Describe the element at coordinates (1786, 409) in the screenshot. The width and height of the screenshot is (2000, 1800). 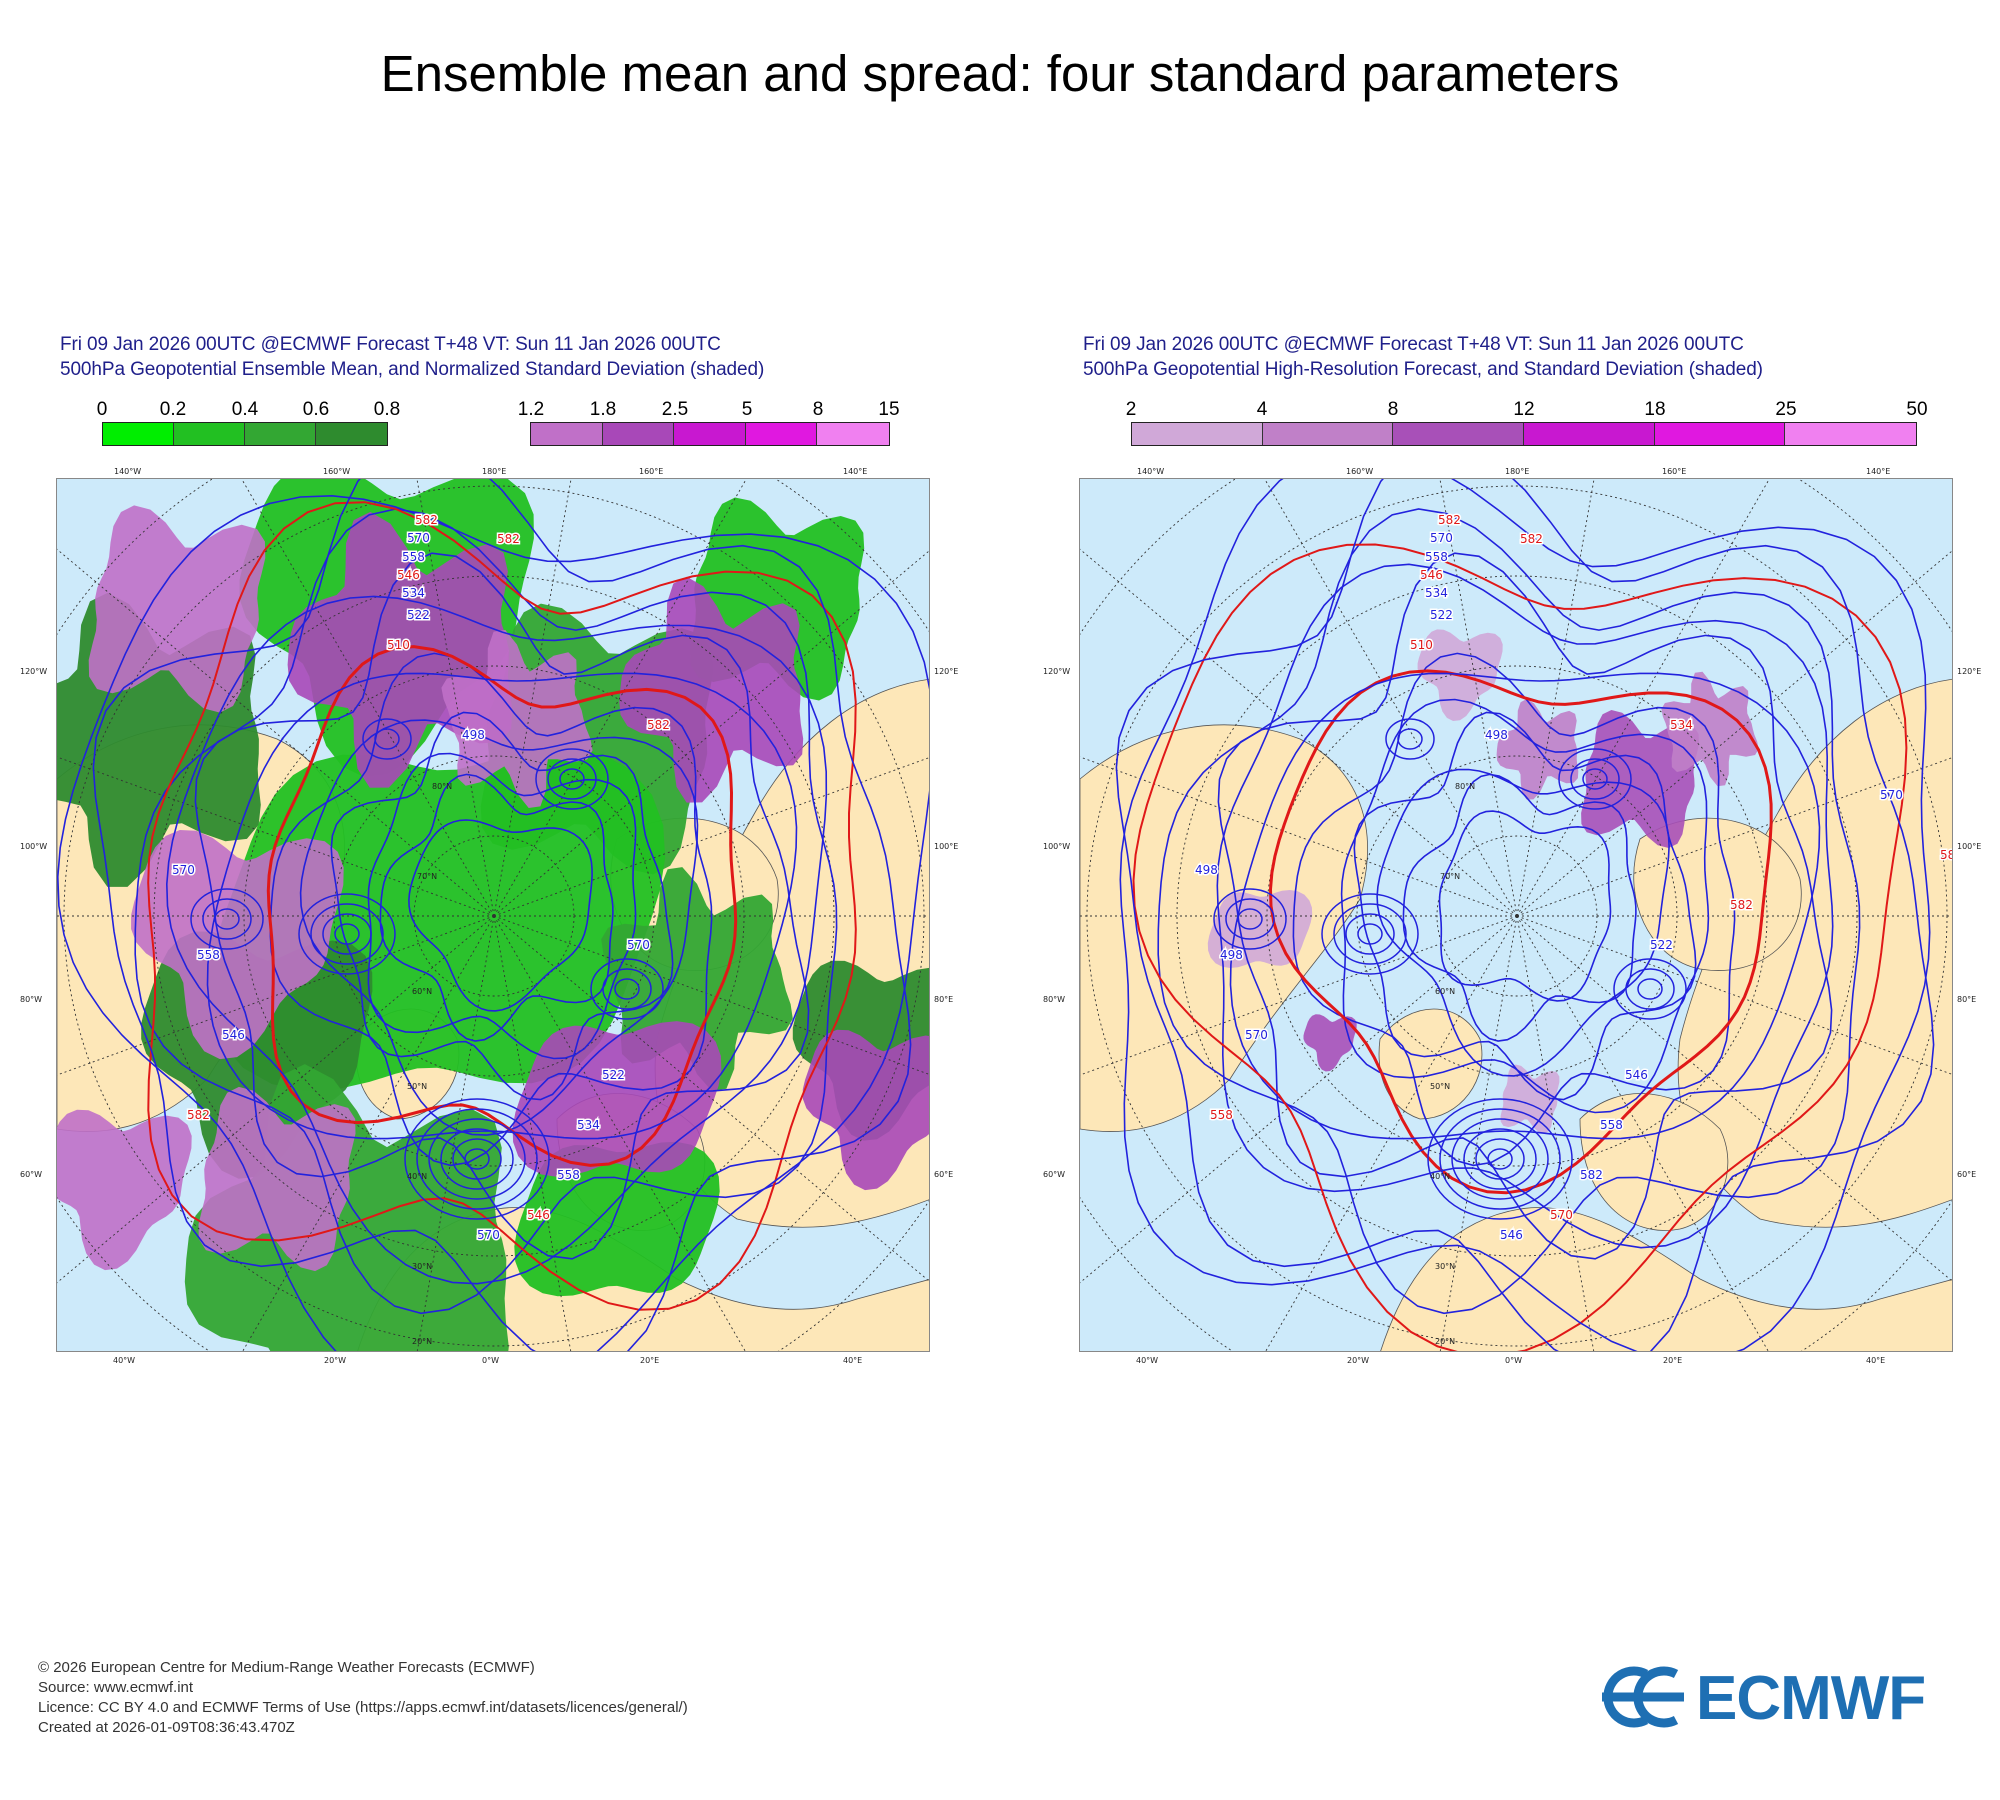
I see `colorbar-tick: 25` at that location.